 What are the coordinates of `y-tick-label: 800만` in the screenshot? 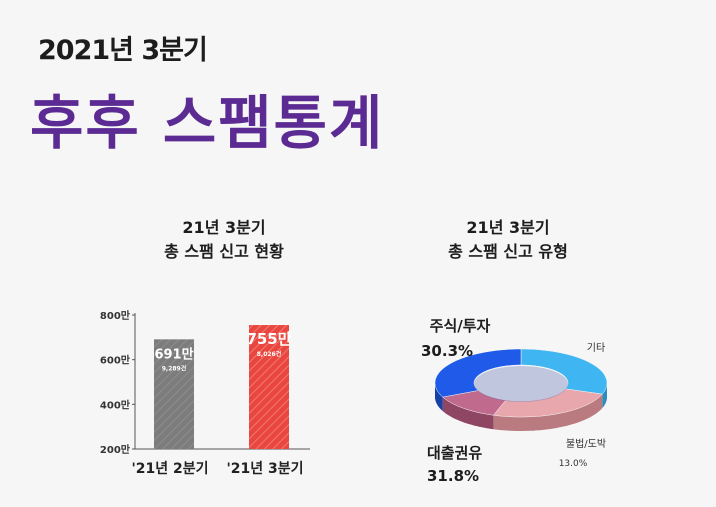 It's located at (115, 315).